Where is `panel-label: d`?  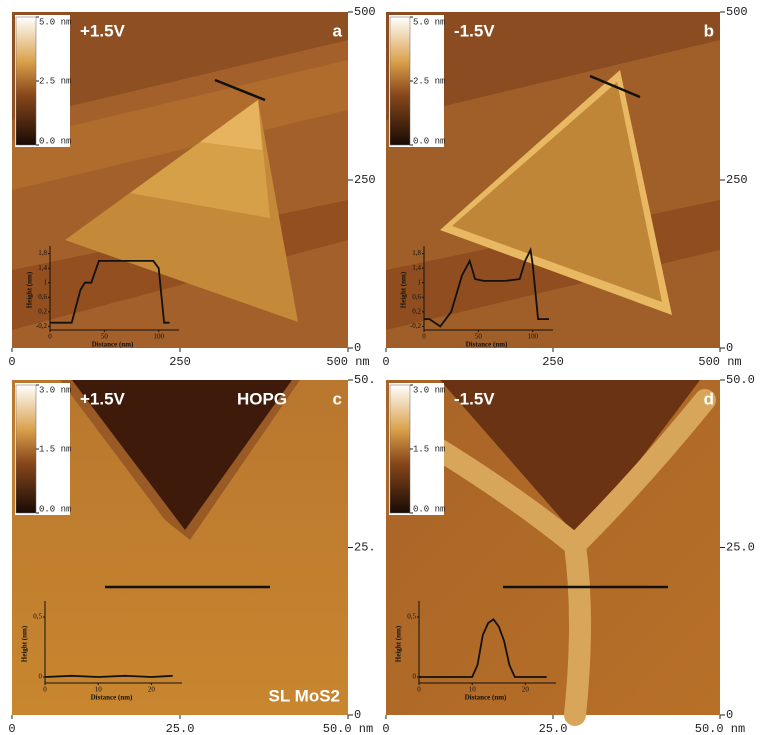
panel-label: d is located at coordinates (709, 398).